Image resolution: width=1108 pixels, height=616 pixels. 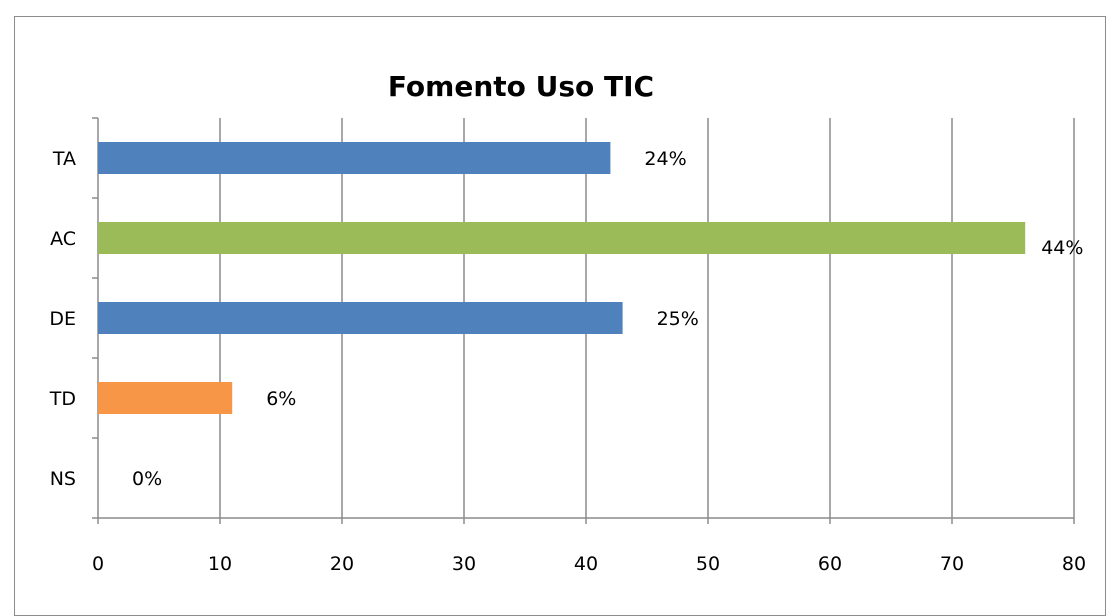 I want to click on chart-title: Fomento Uso TIC, so click(x=521, y=86).